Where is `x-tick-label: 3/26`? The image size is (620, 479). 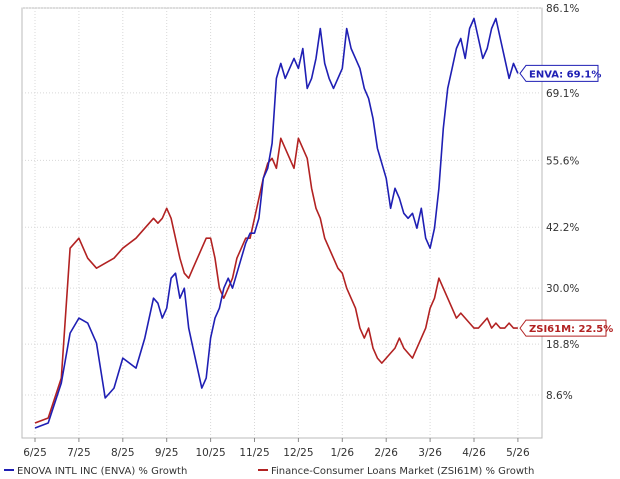
x-tick-label: 3/26 is located at coordinates (430, 453).